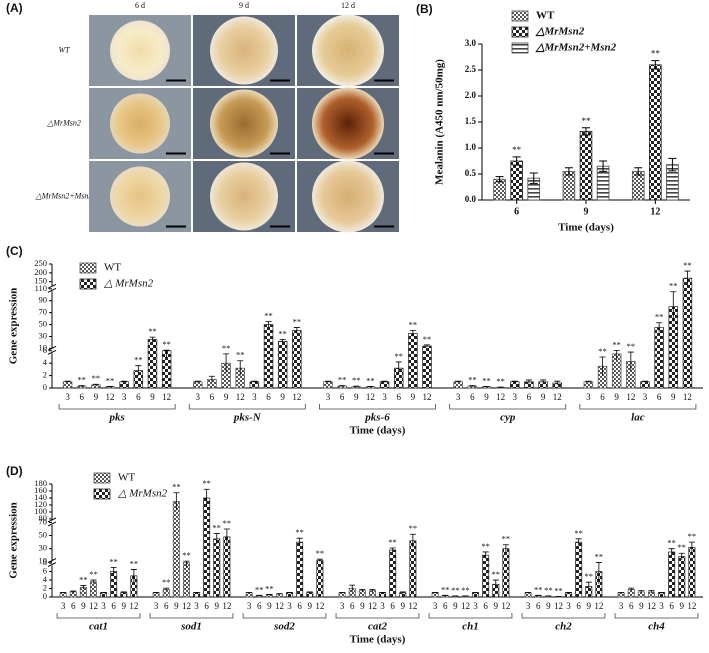 The height and width of the screenshot is (653, 709). Describe the element at coordinates (424, 9) in the screenshot. I see `panel-label: (B)` at that location.